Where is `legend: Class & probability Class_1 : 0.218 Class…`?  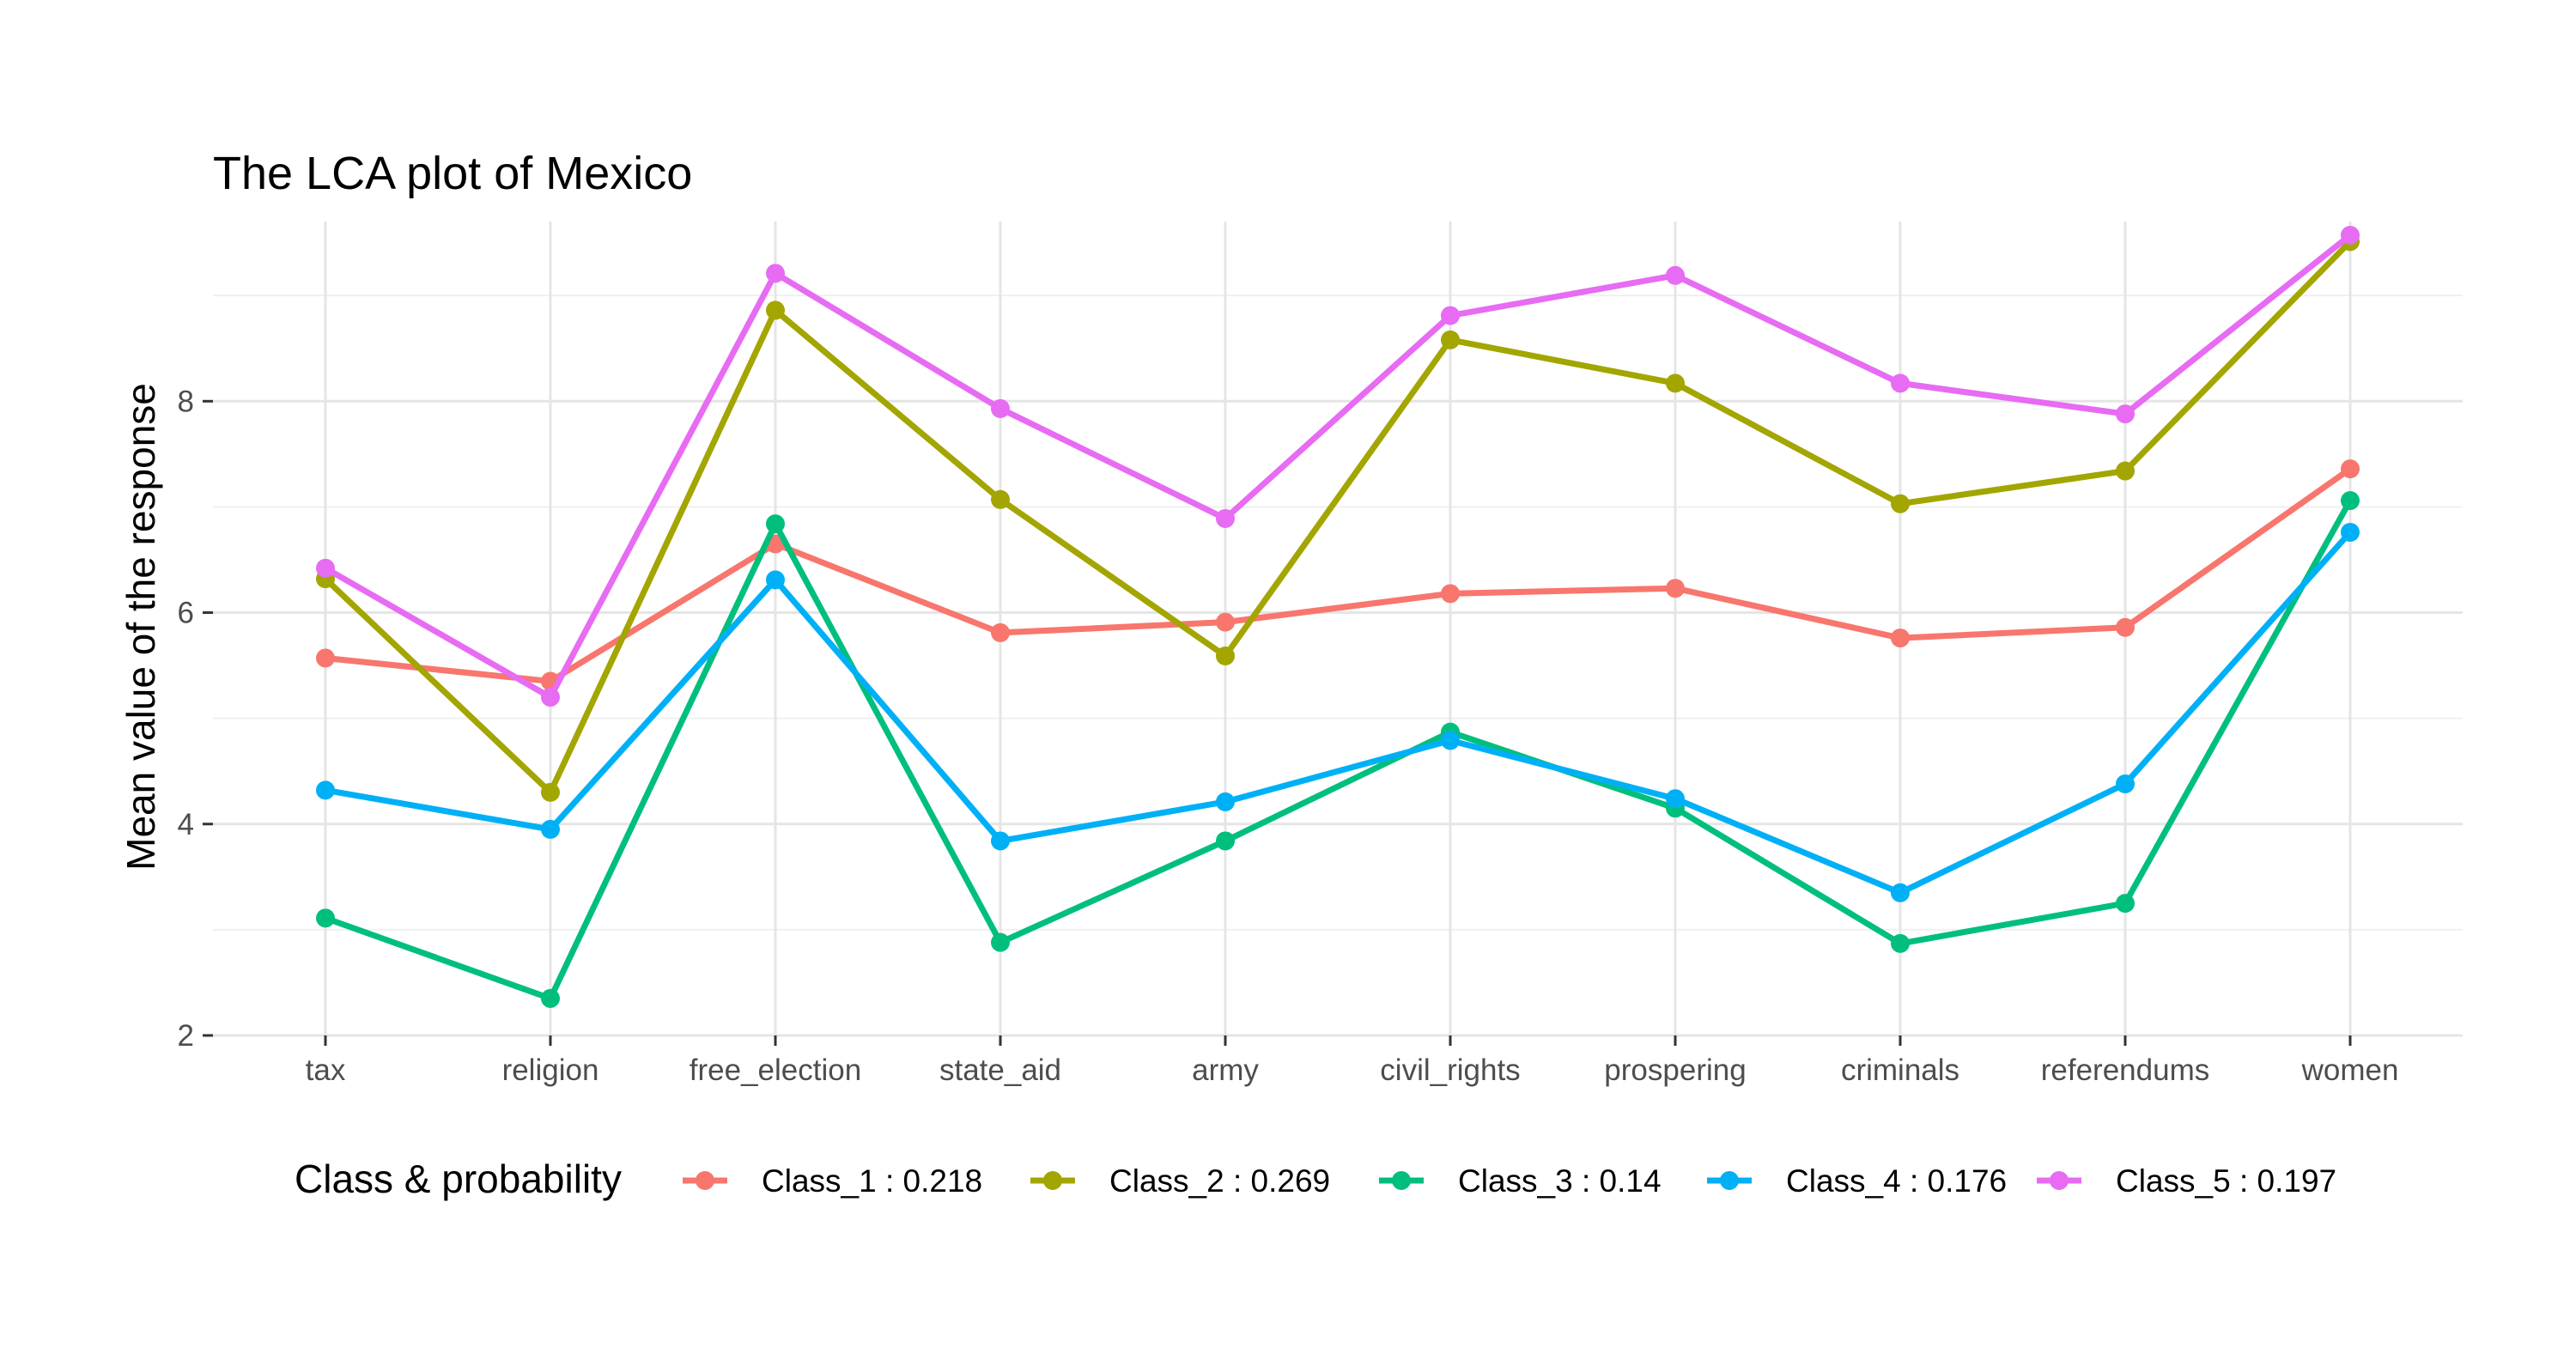
legend: Class & probability Class_1 : 0.218 Class… is located at coordinates (1316, 1179).